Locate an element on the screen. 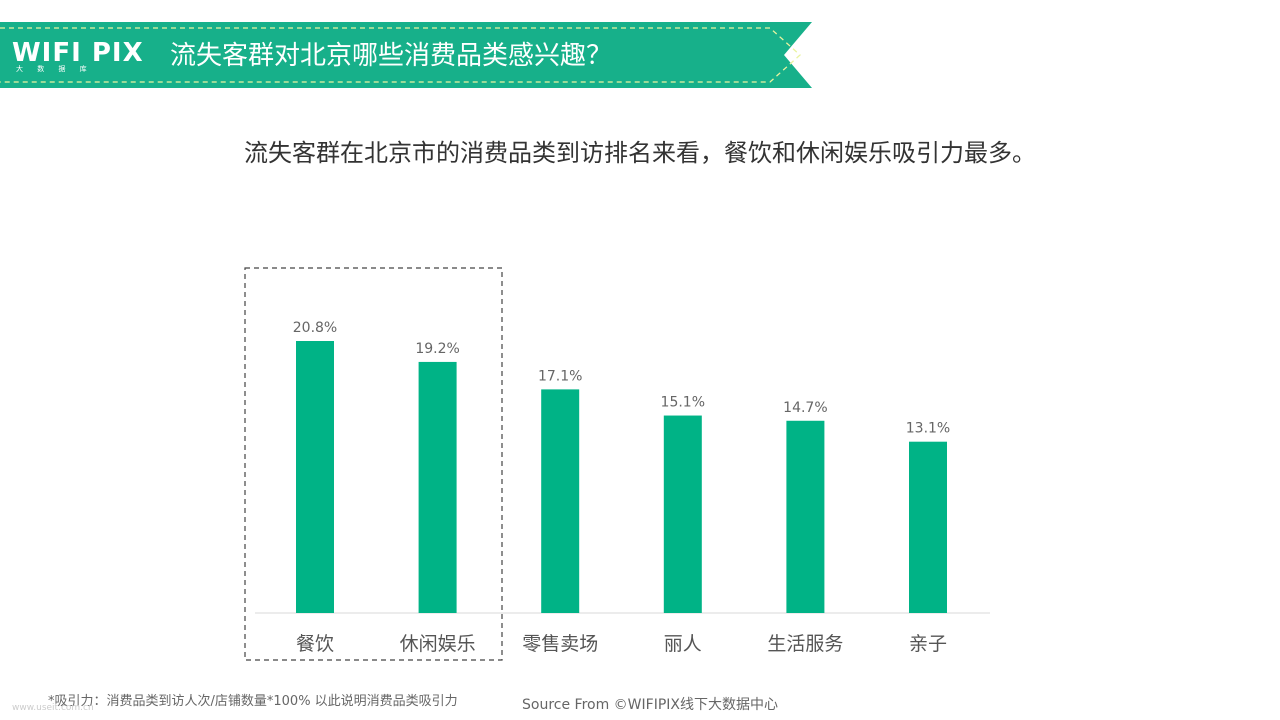  brand-logo: WIFI PIX is located at coordinates (78, 53).